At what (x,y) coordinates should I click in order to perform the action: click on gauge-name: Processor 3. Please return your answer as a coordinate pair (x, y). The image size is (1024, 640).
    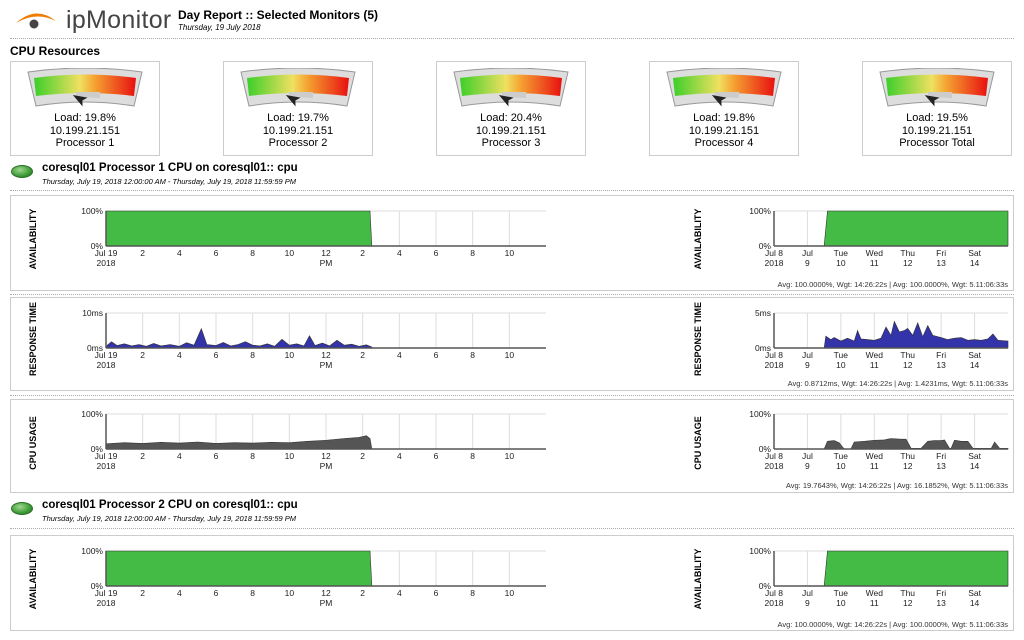
    Looking at the image, I should click on (511, 143).